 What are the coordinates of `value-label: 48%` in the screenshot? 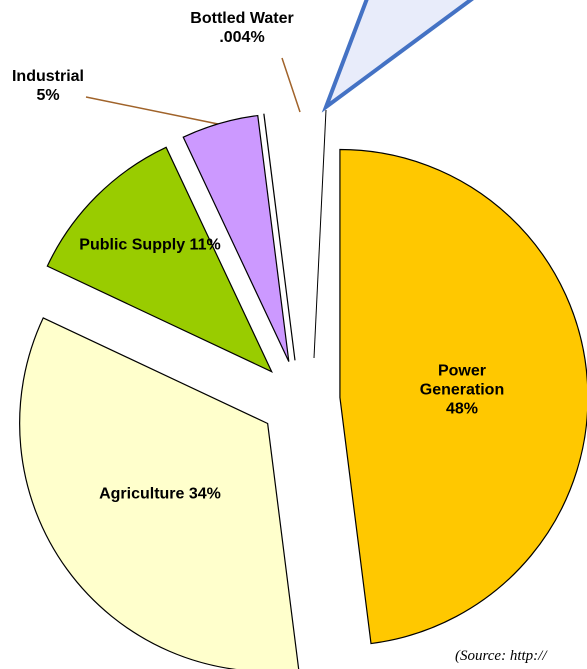 It's located at (462, 409).